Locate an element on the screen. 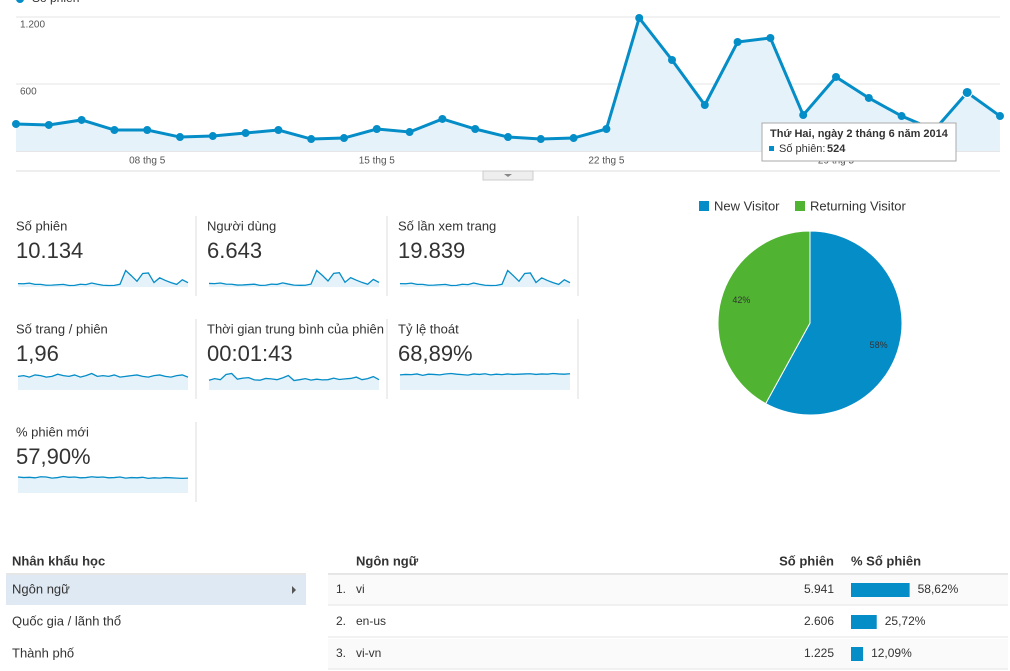 Image resolution: width=1010 pixels, height=671 pixels. x-tick-label: 22 thg 5 is located at coordinates (606, 161).